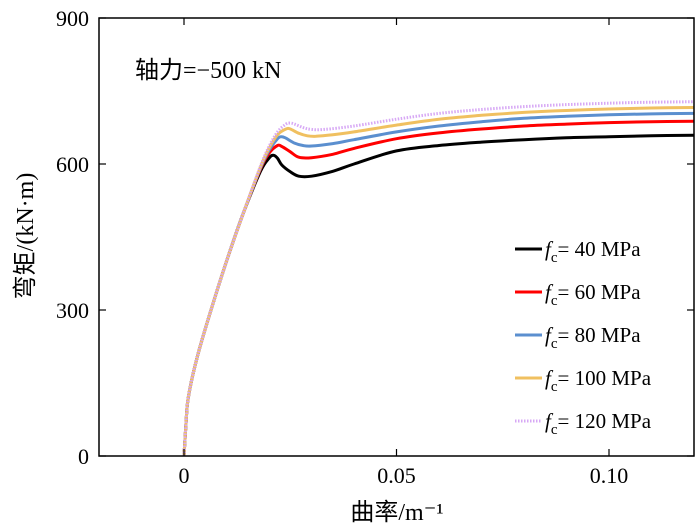 The width and height of the screenshot is (700, 530). Describe the element at coordinates (593, 294) in the screenshot. I see `legend-label-1: fc= 60 MPa` at that location.